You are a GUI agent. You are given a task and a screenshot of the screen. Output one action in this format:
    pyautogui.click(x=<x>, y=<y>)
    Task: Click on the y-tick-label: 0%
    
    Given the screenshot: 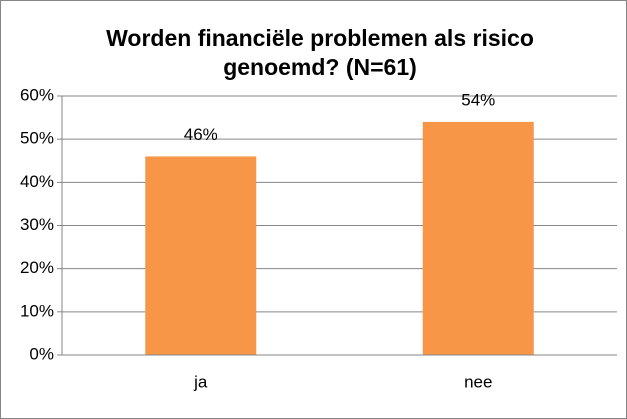 What is the action you would take?
    pyautogui.click(x=41, y=353)
    